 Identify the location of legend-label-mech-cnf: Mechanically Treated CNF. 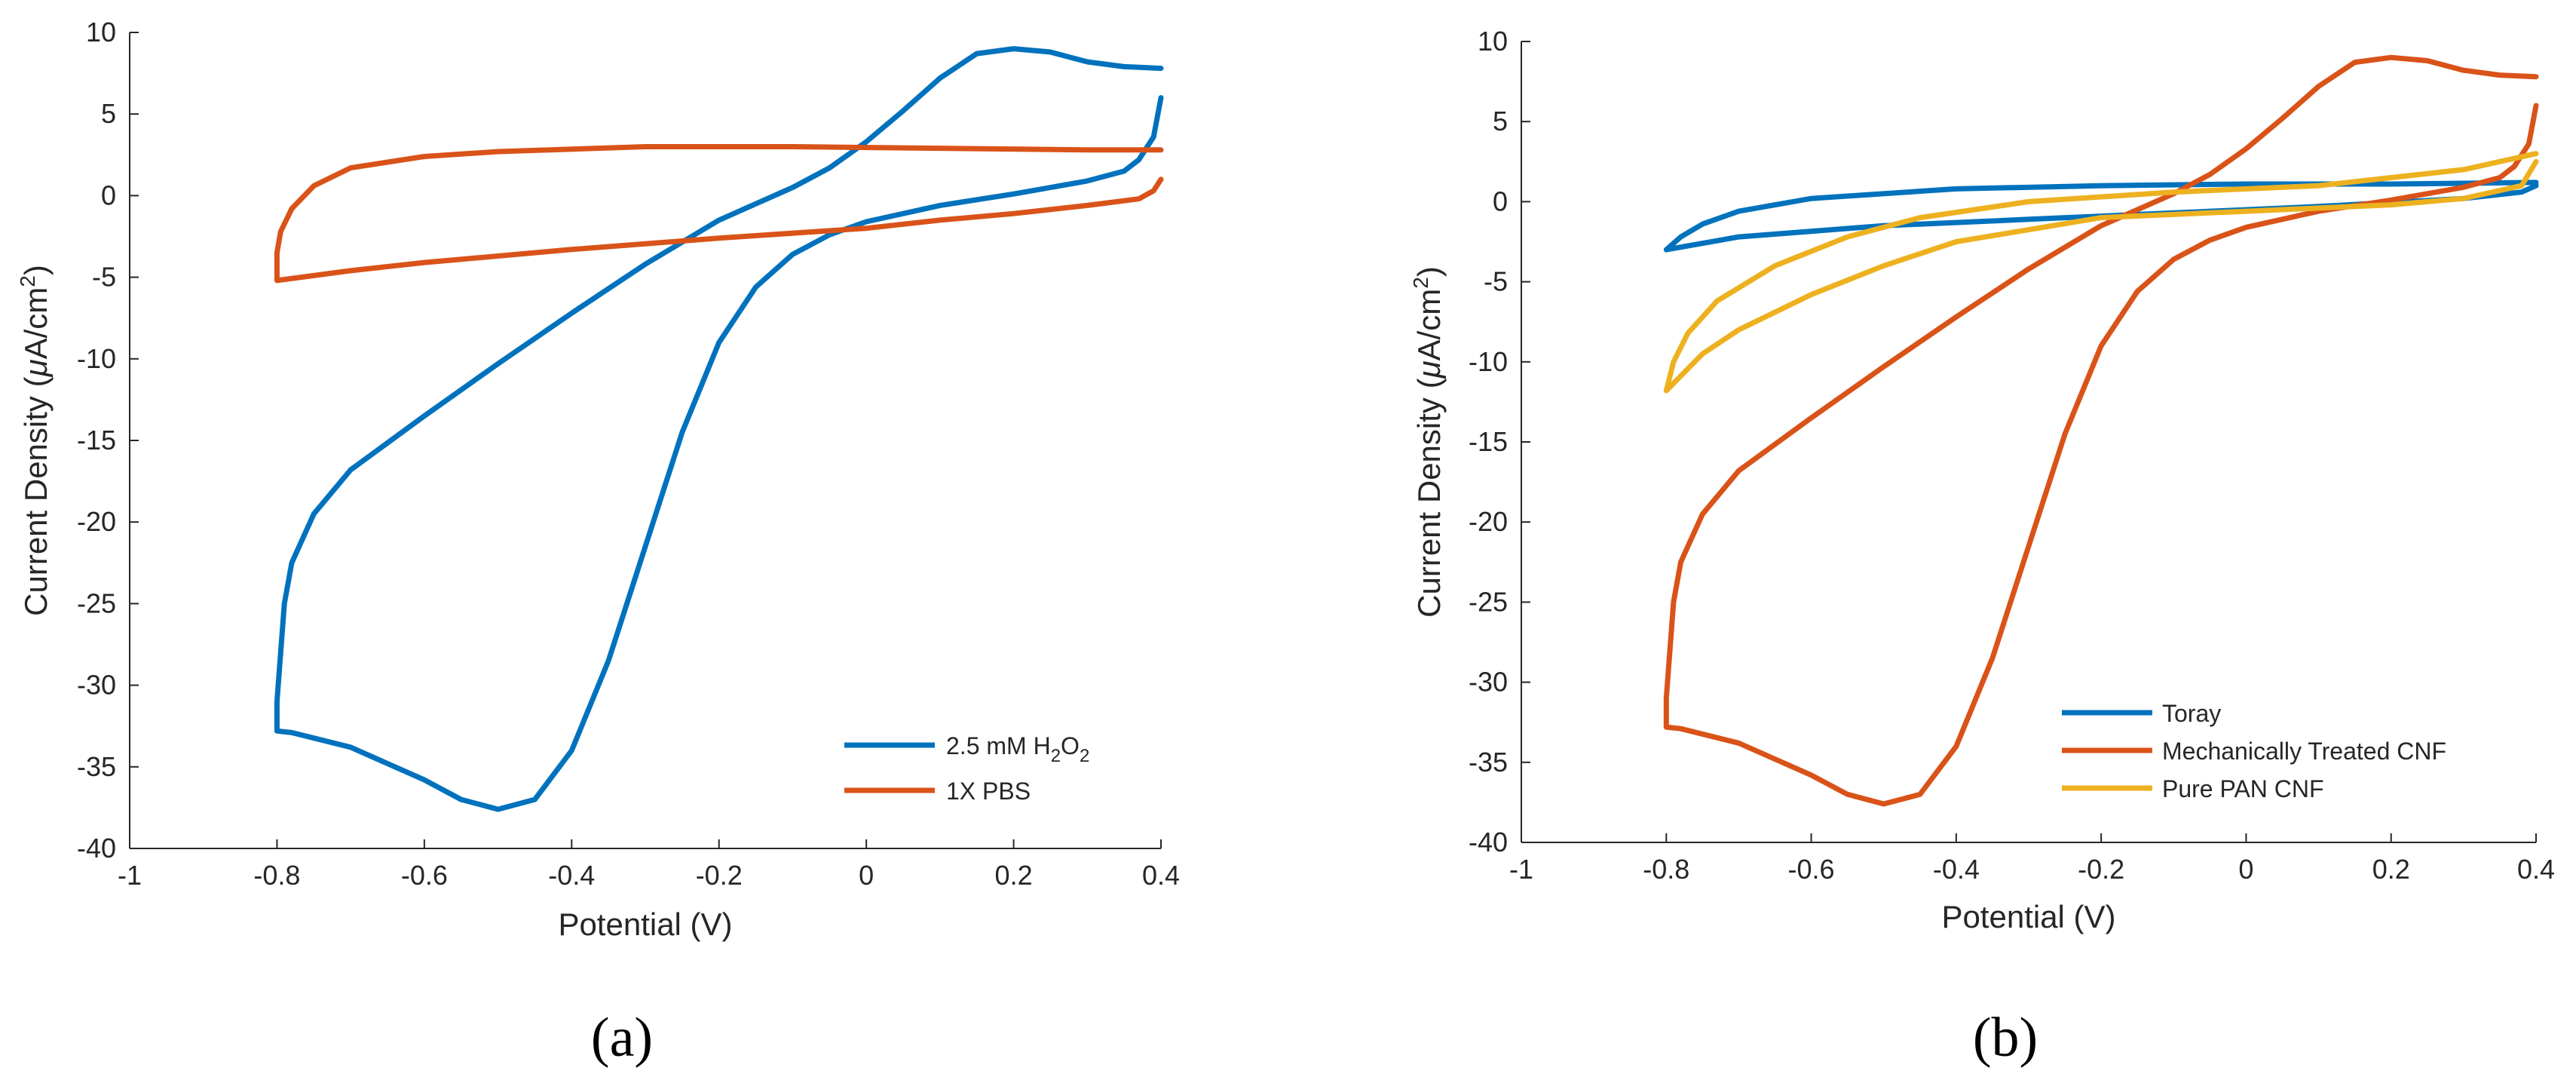
(2304, 751).